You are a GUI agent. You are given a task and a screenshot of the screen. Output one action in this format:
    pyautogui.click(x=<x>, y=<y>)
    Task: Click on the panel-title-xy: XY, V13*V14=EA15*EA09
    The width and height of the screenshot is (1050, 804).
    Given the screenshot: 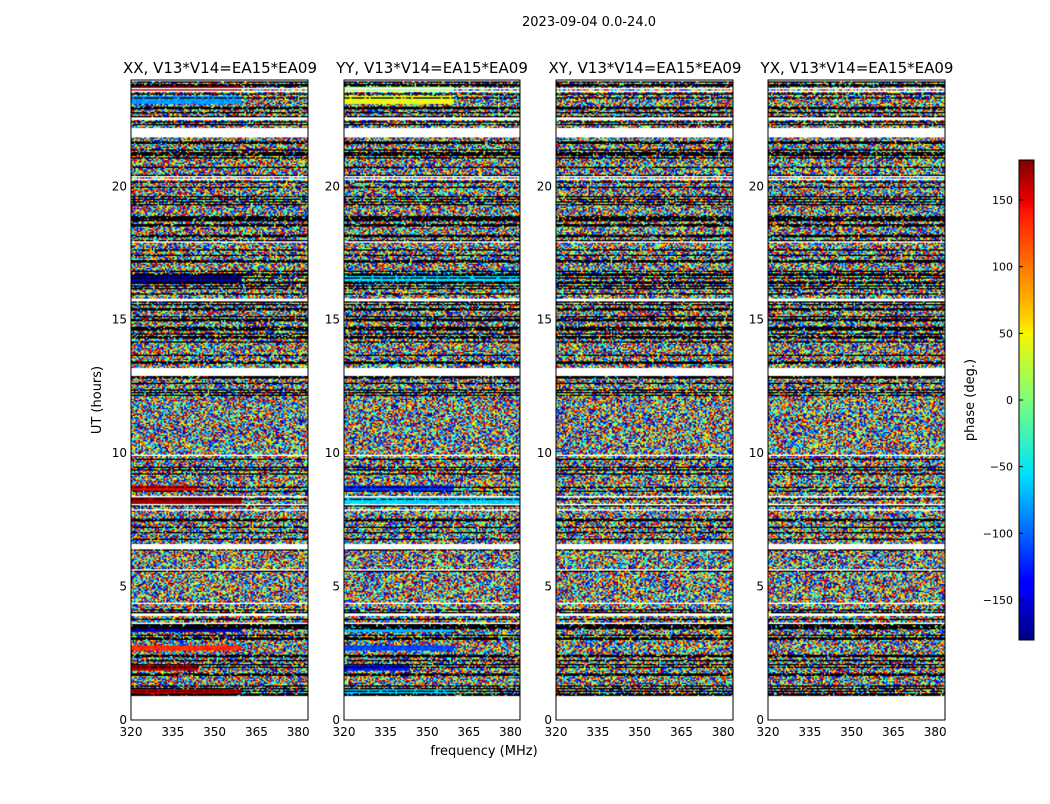 What is the action you would take?
    pyautogui.click(x=645, y=68)
    